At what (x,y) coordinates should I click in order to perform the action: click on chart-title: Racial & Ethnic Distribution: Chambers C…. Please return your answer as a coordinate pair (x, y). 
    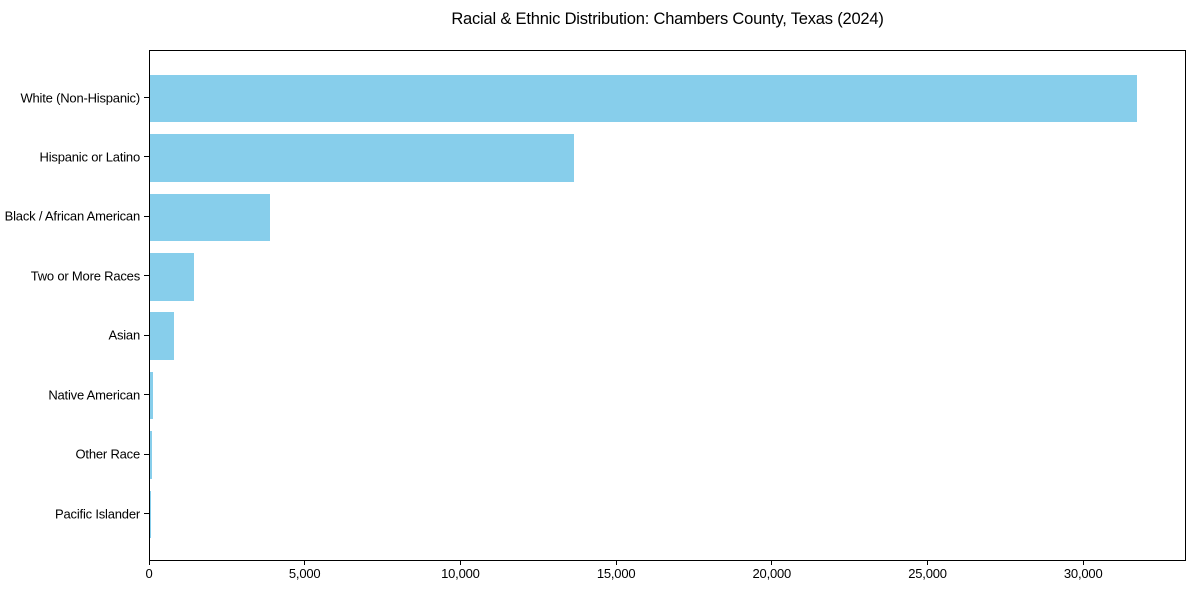
    Looking at the image, I should click on (667, 19).